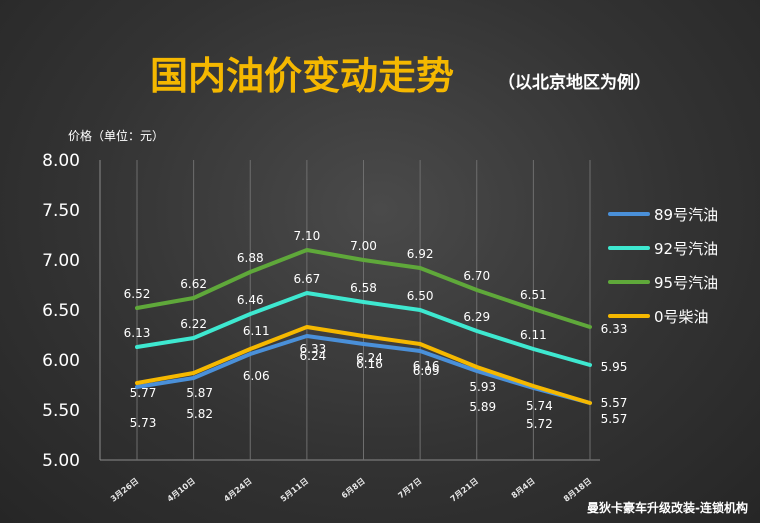  I want to click on data-label: 6.13, so click(137, 333).